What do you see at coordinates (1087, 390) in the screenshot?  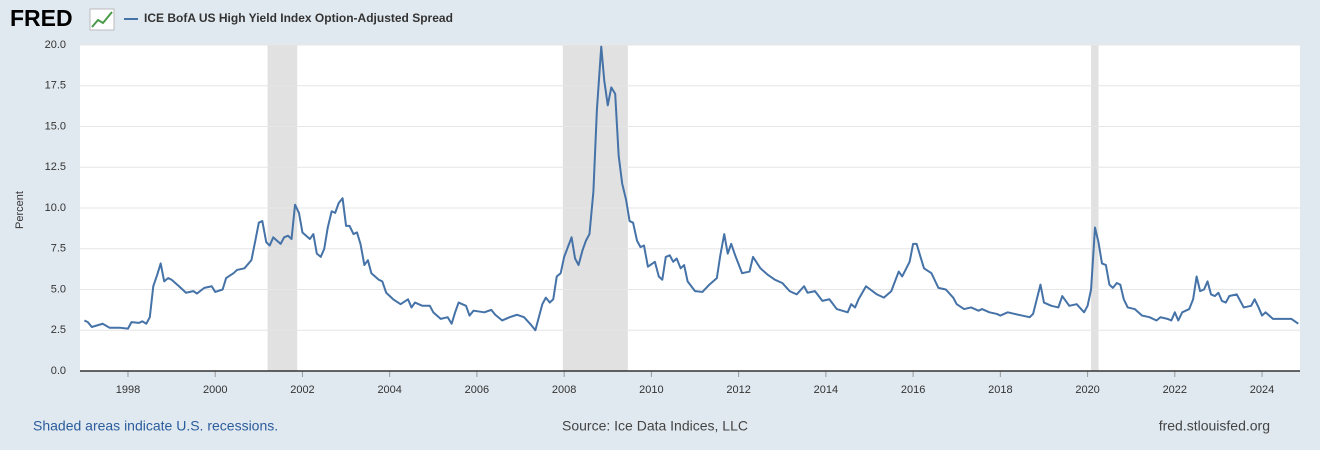 I see `x-tick-label: 2020` at bounding box center [1087, 390].